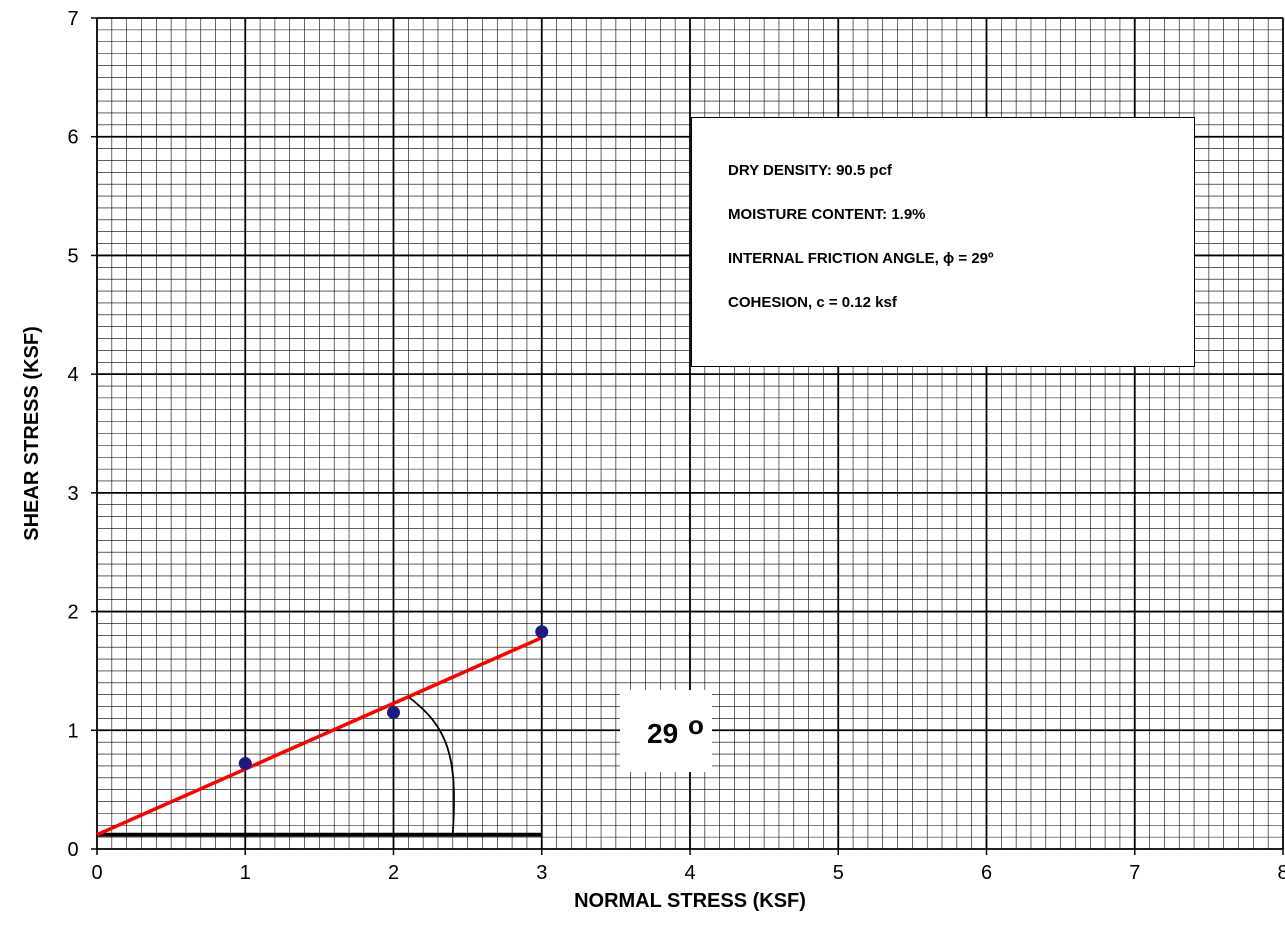  I want to click on y-tick-label: 4, so click(72, 375).